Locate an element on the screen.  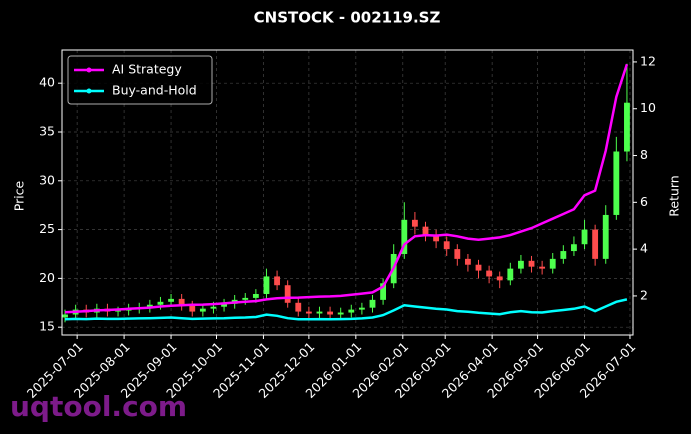
y-axis-label: Price is located at coordinates (19, 195).